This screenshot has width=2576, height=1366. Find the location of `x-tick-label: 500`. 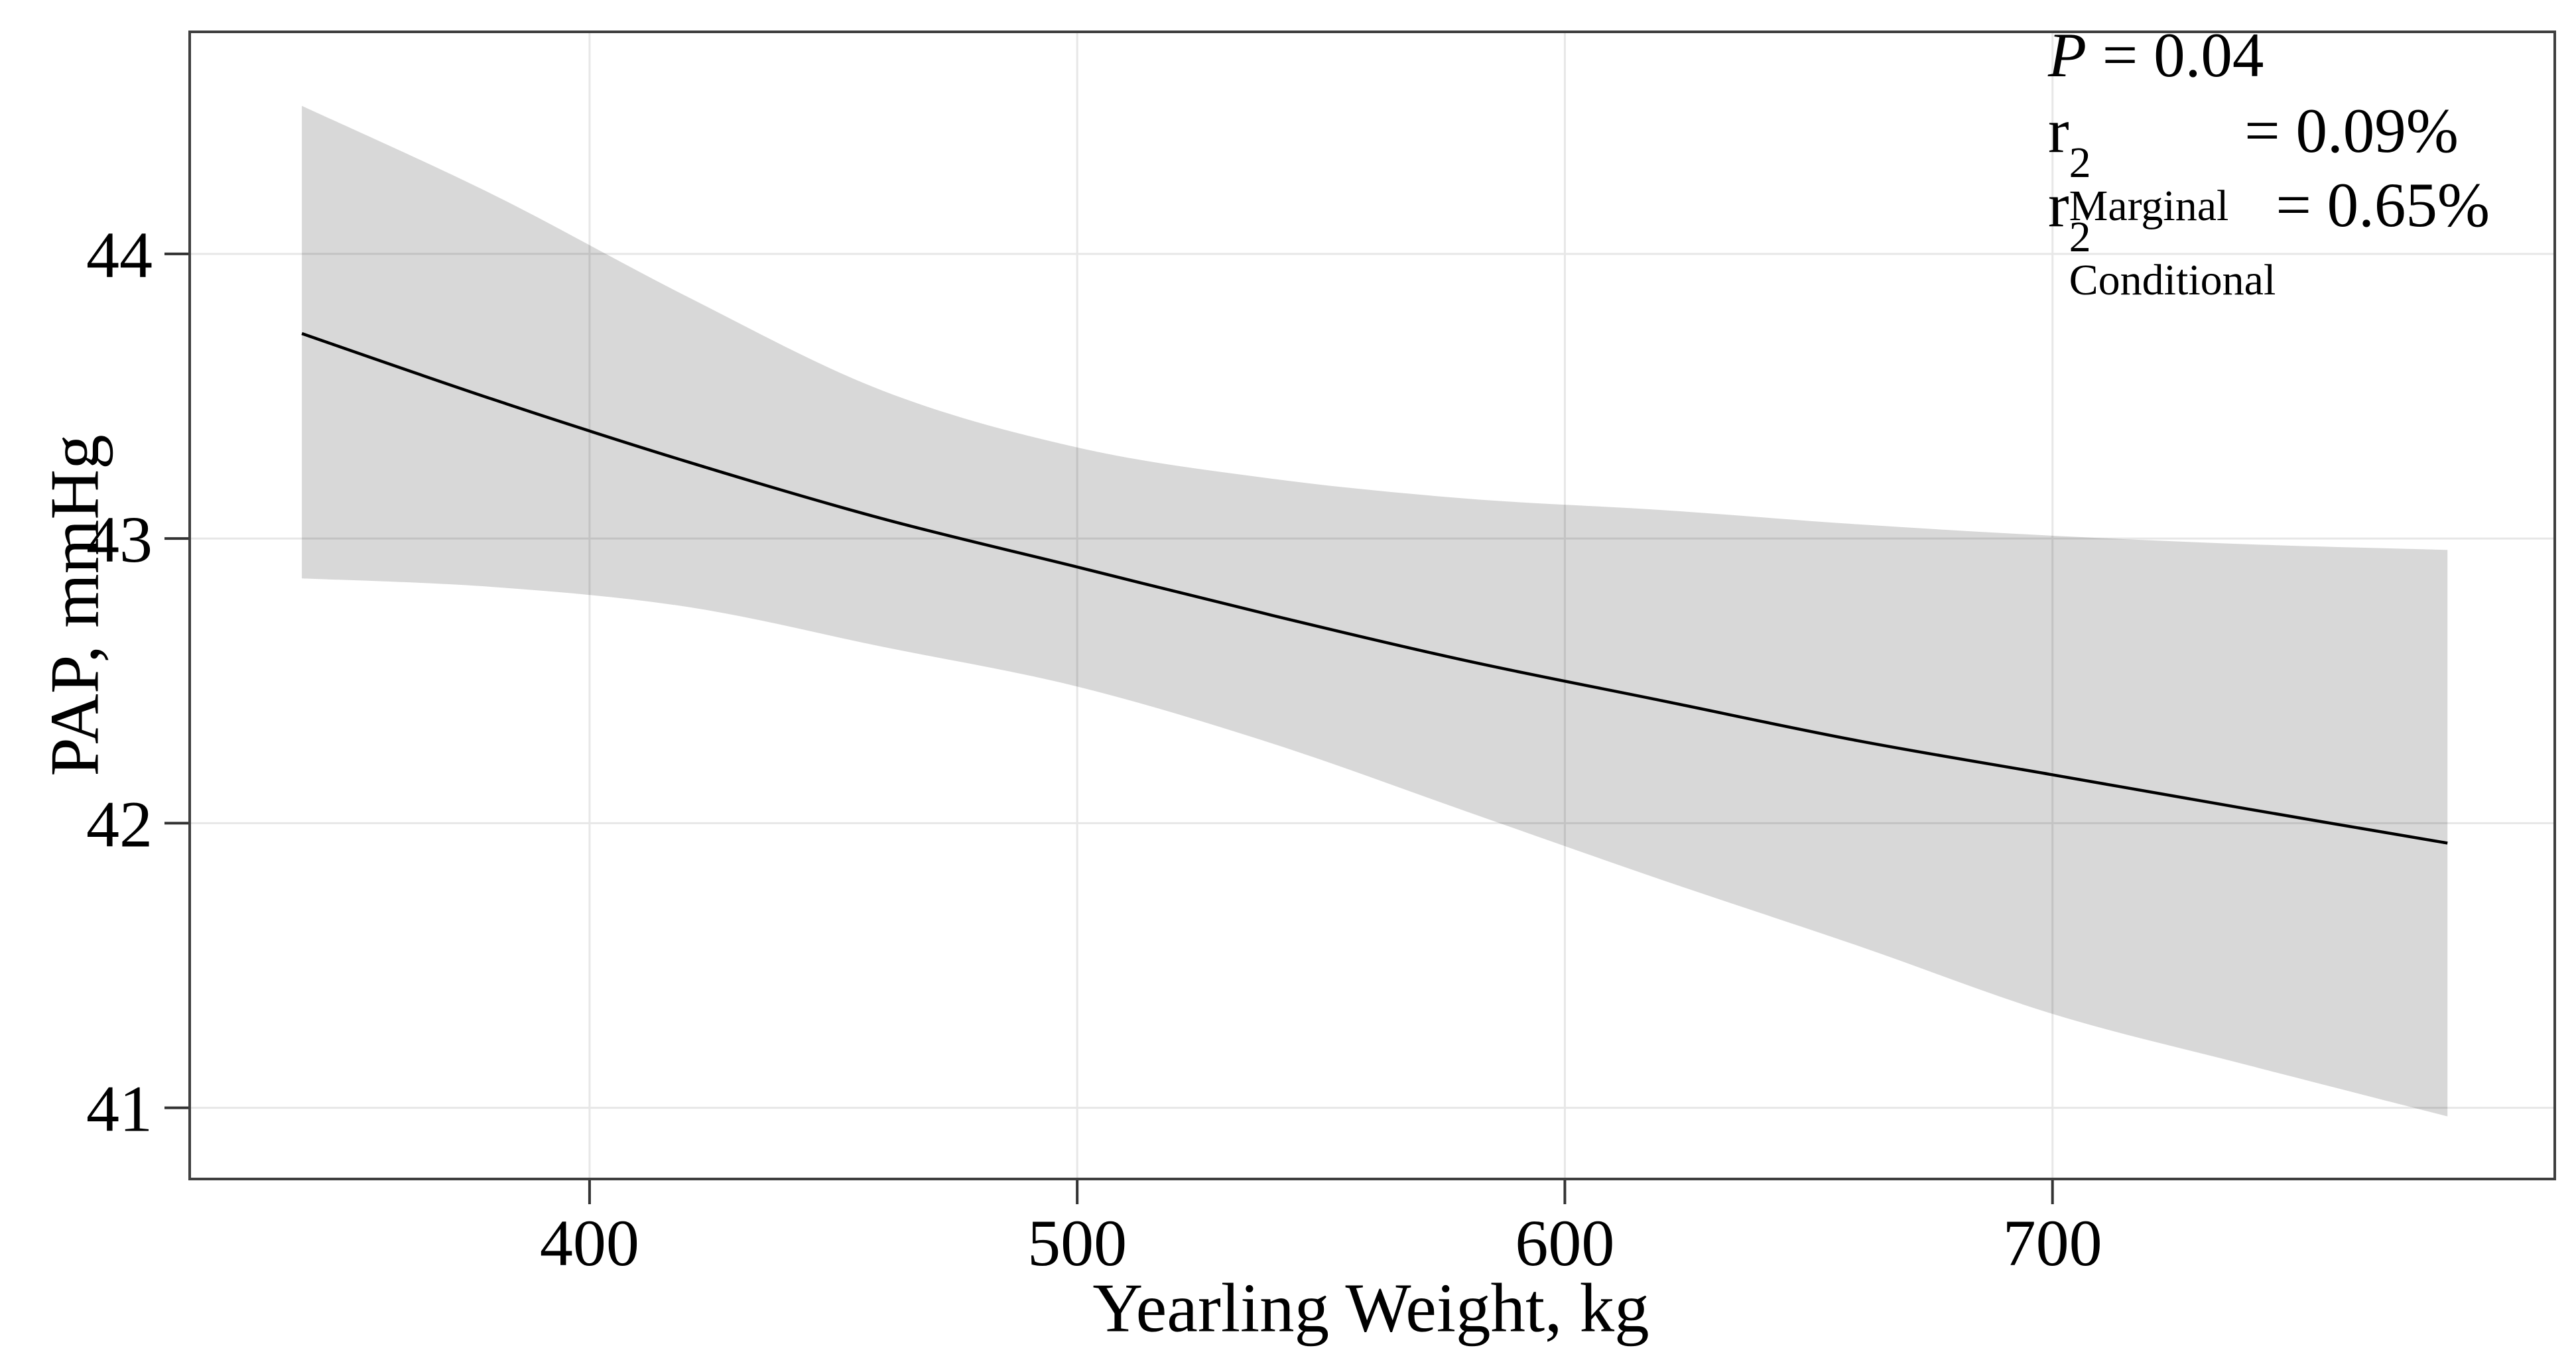

x-tick-label: 500 is located at coordinates (1077, 1243).